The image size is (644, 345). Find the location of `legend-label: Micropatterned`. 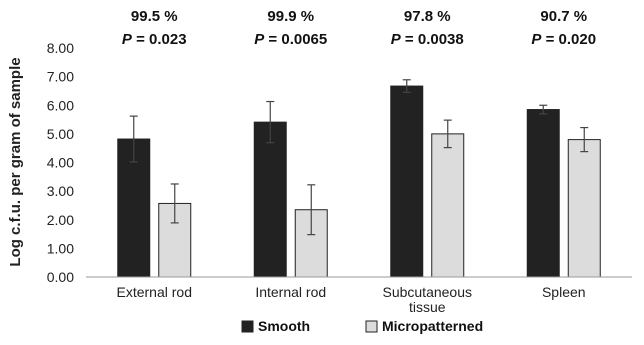

legend-label: Micropatterned is located at coordinates (432, 326).